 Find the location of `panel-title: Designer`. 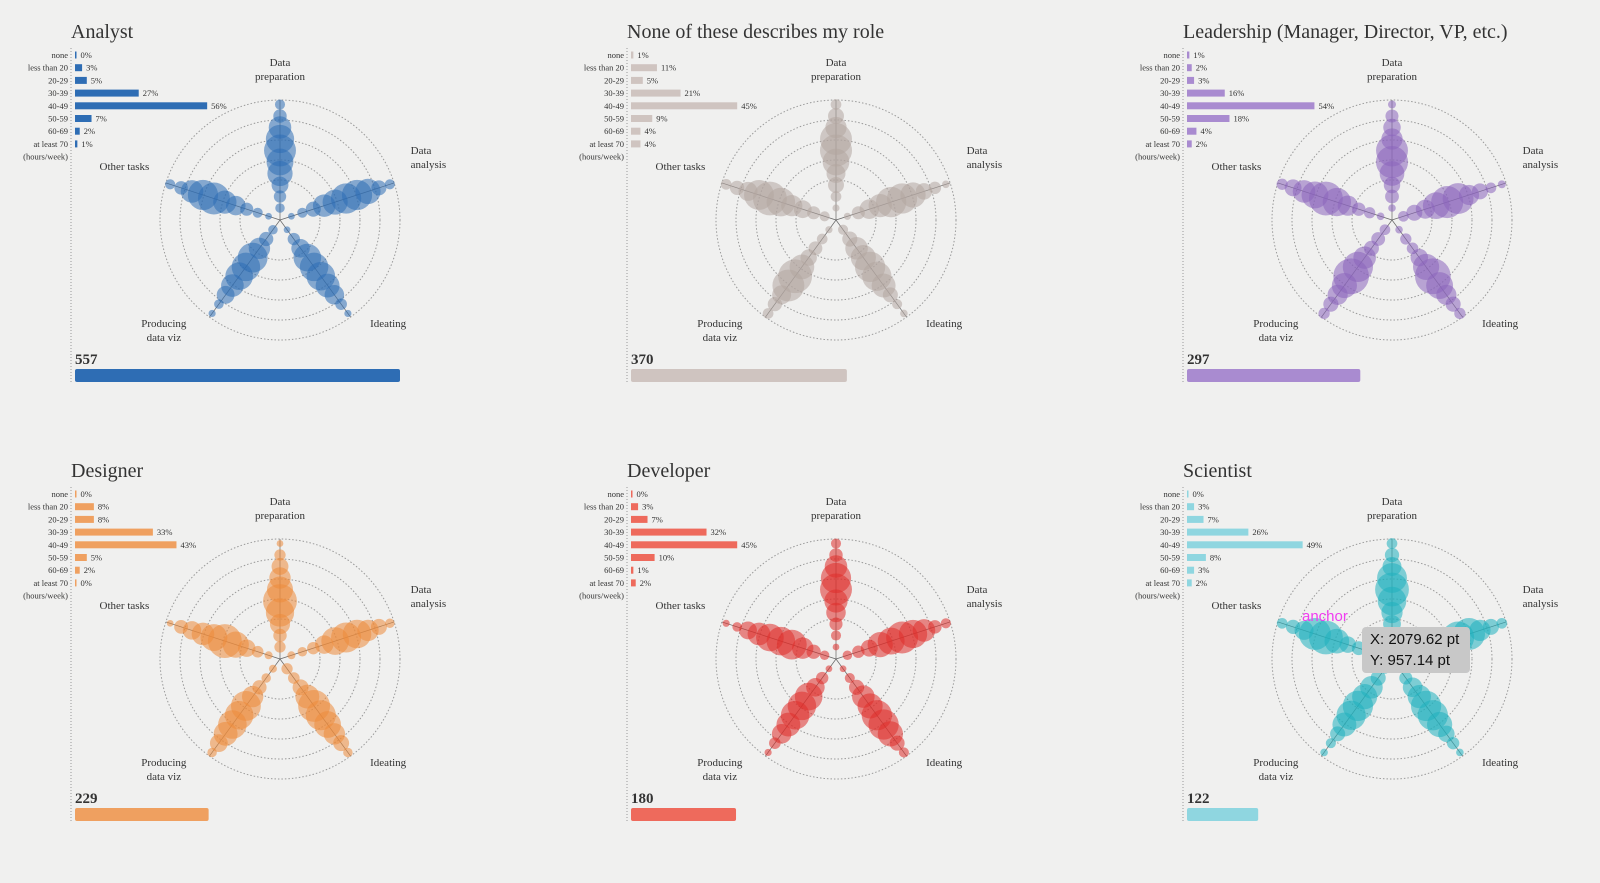

panel-title: Designer is located at coordinates (107, 471).